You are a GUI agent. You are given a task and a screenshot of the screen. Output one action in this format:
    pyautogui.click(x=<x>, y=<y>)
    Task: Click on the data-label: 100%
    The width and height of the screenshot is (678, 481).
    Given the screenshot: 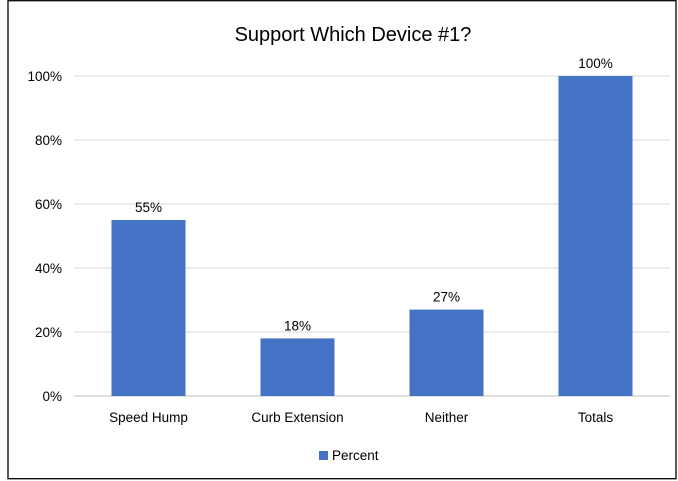 What is the action you would take?
    pyautogui.click(x=595, y=63)
    